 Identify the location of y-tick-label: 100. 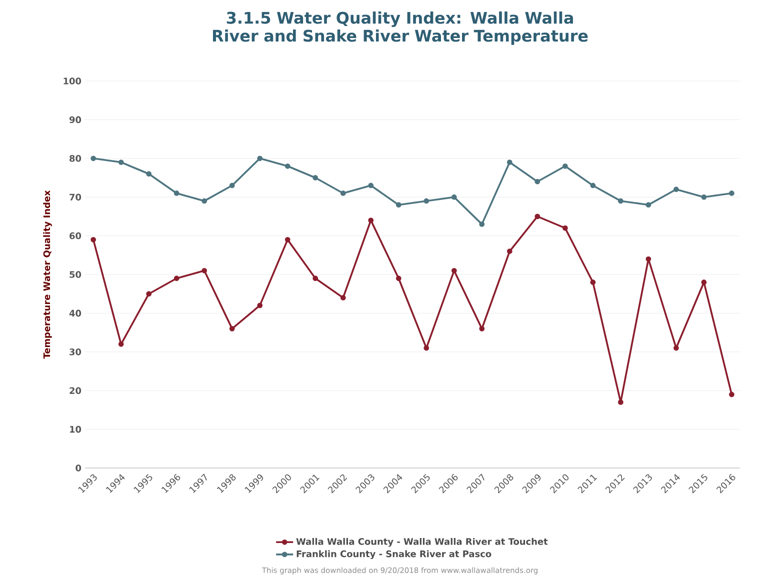
(73, 81).